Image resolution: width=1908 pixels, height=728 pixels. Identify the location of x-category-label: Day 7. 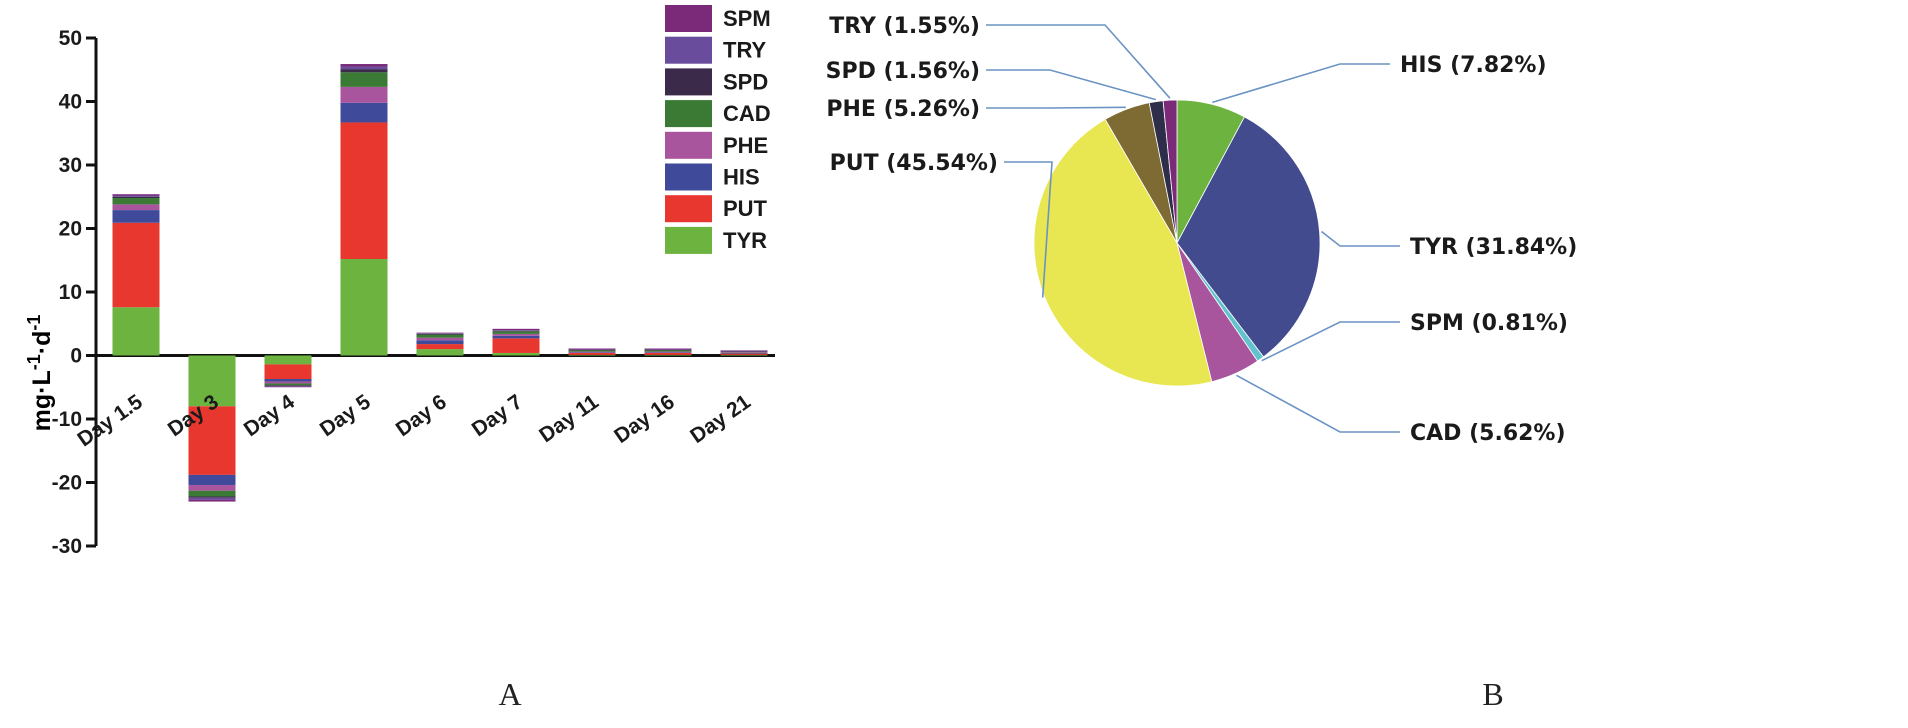
(497, 415).